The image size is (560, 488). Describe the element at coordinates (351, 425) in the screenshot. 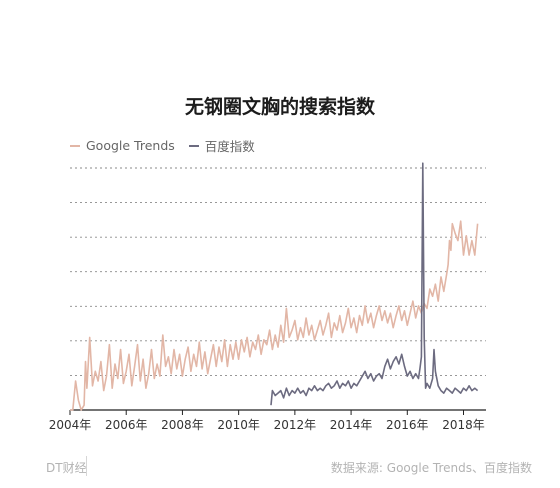

I see `x-tick-label: 2014年` at that location.